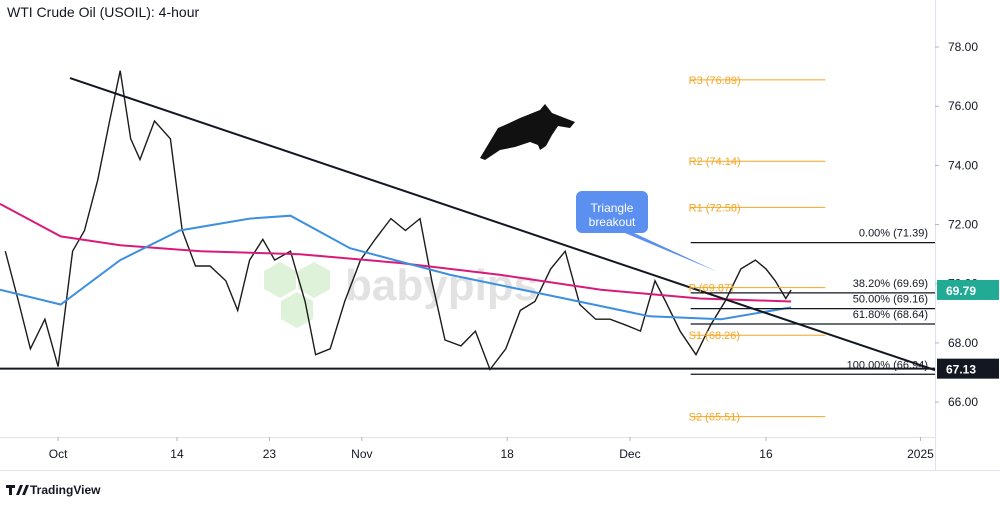 Image resolution: width=1000 pixels, height=512 pixels. What do you see at coordinates (65, 490) in the screenshot?
I see `footer: TradingView` at bounding box center [65, 490].